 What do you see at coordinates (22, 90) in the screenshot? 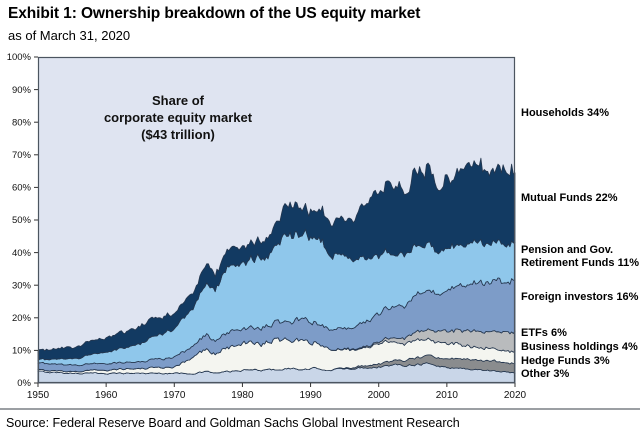
I see `y-tick-label: 90%` at bounding box center [22, 90].